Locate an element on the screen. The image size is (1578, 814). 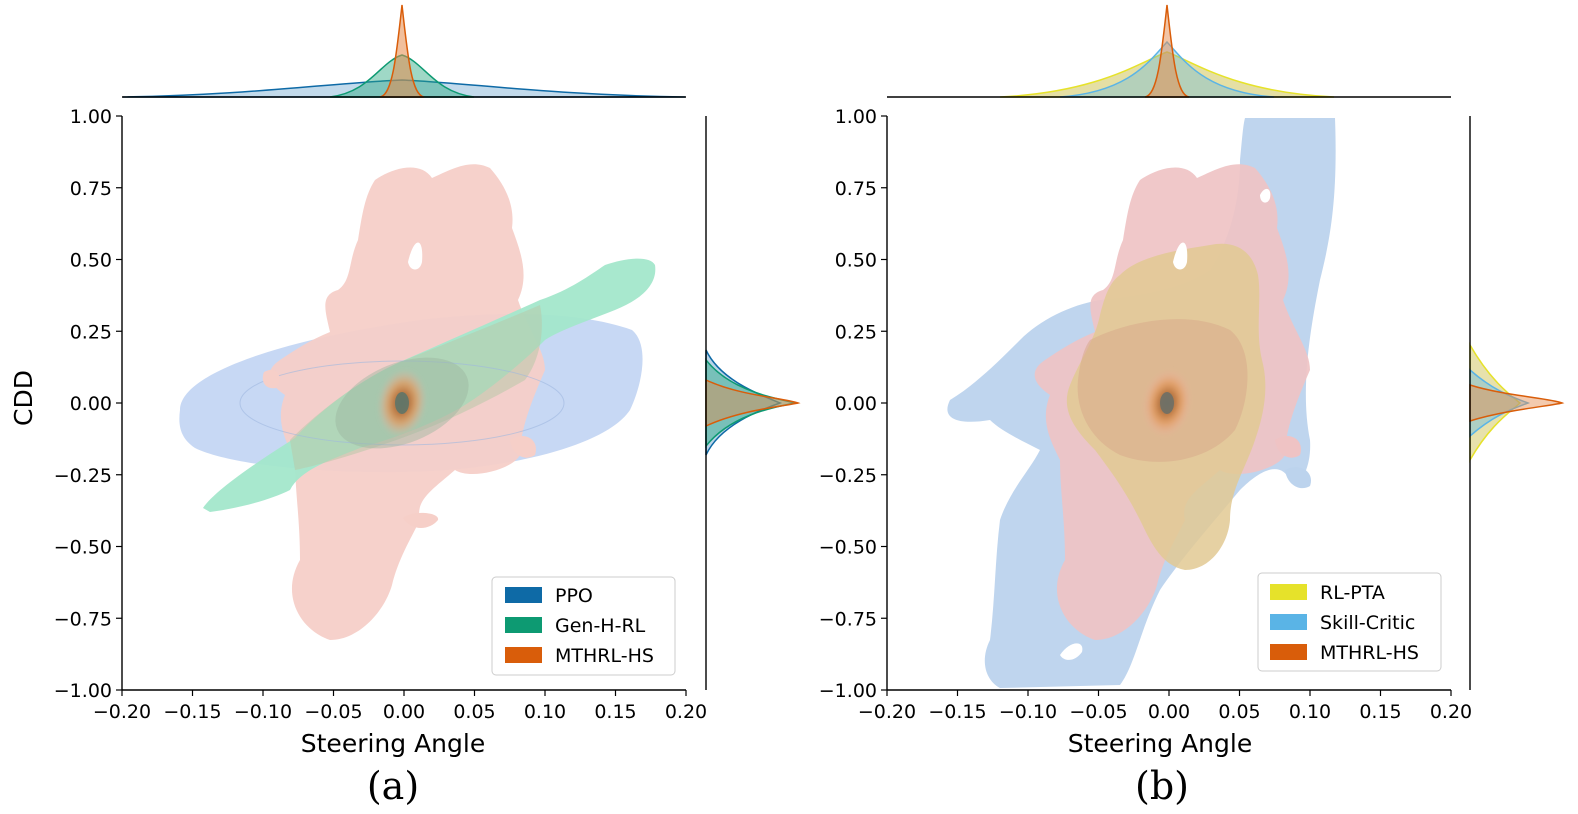
marginal-right-mthrl-hs is located at coordinates (753, 403).